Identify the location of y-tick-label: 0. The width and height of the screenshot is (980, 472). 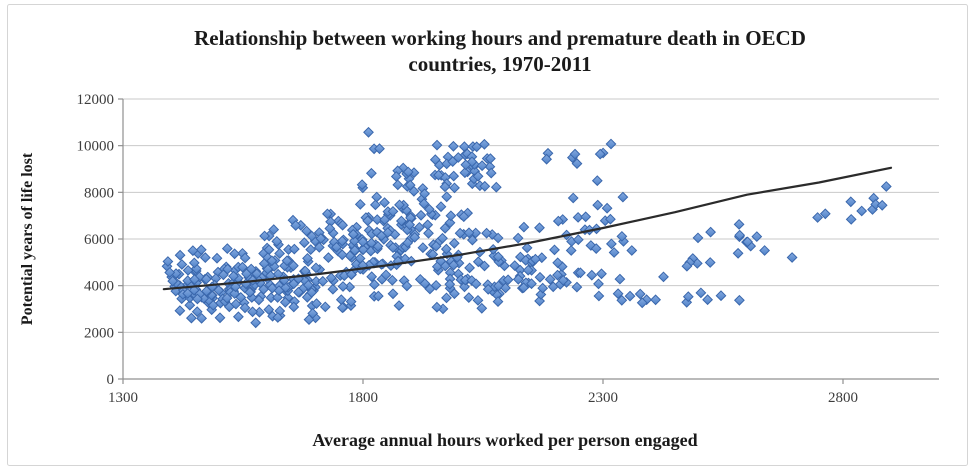
(111, 380).